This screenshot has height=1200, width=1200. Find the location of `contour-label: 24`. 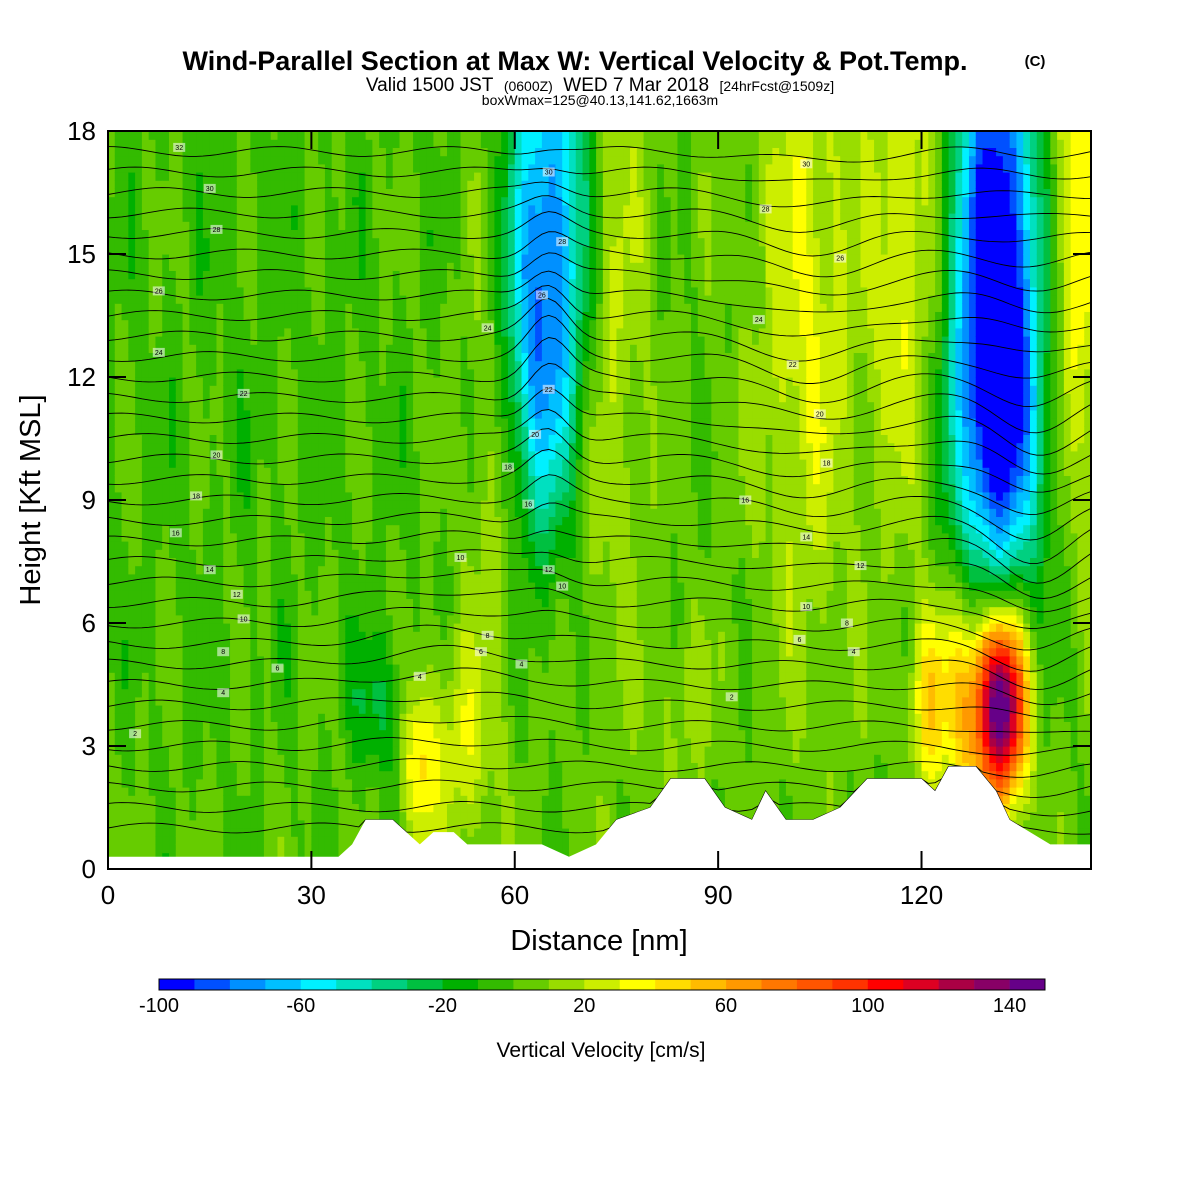

contour-label: 24 is located at coordinates (159, 353).